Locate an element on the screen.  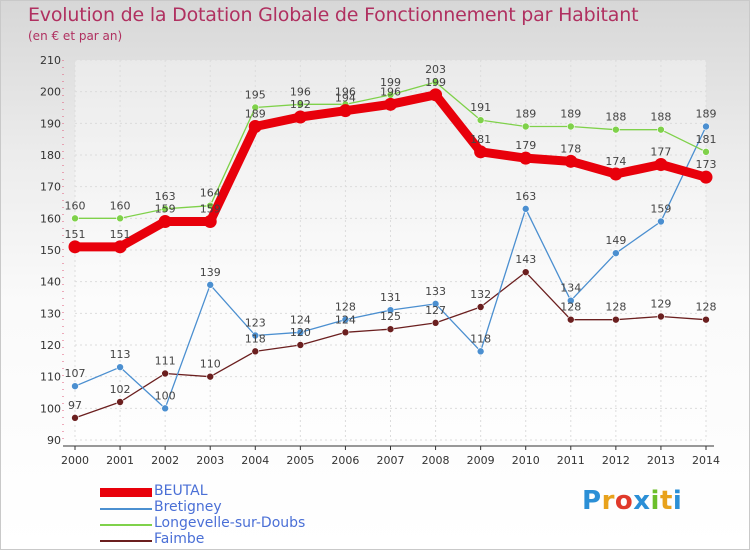
data-label-longevelle-sur-doubs: 181 is located at coordinates (706, 139).